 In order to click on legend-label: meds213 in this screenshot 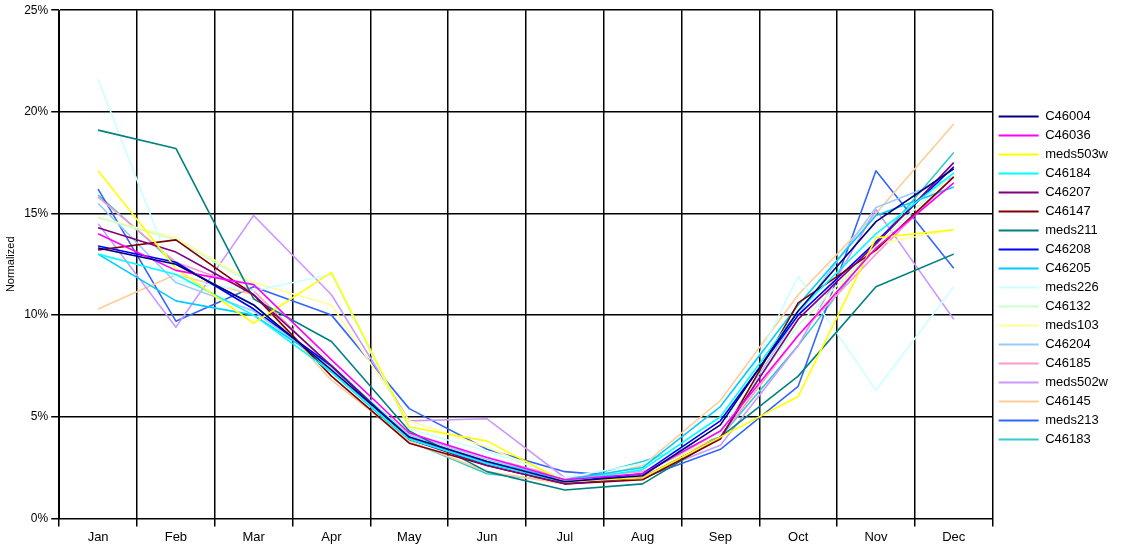, I will do `click(1072, 420)`.